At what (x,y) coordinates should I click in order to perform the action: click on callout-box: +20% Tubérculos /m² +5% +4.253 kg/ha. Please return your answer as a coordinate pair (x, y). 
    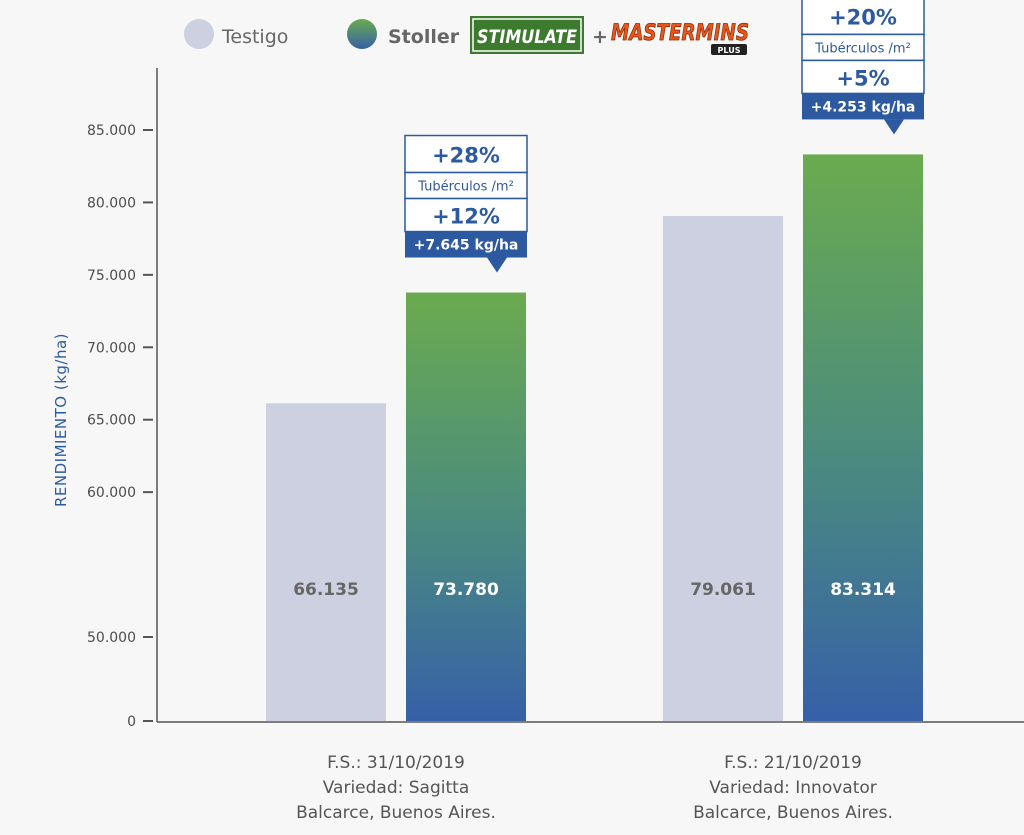
    Looking at the image, I should click on (863, 67).